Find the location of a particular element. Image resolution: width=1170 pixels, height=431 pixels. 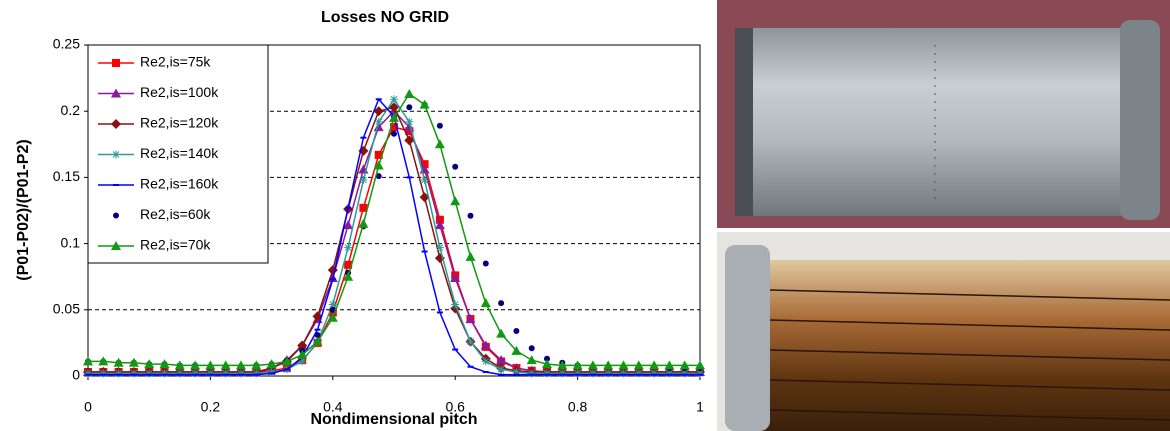

chart-title: Losses NO GRID is located at coordinates (385, 17).